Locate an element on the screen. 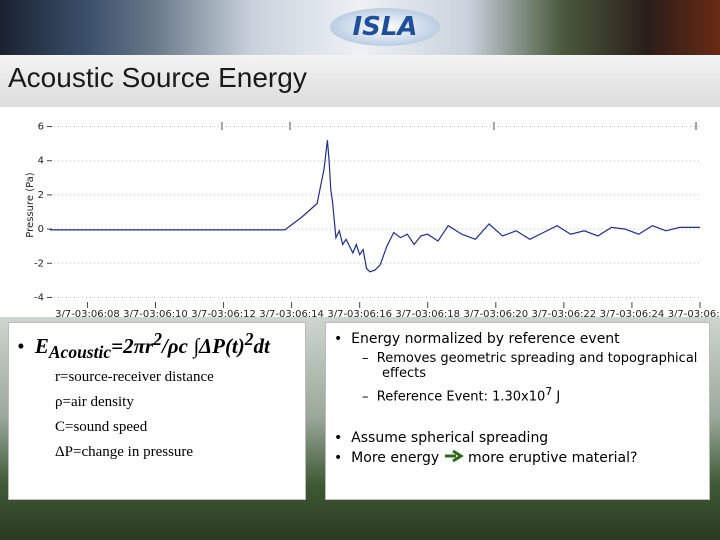  definition: C=sound speed is located at coordinates (101, 427).